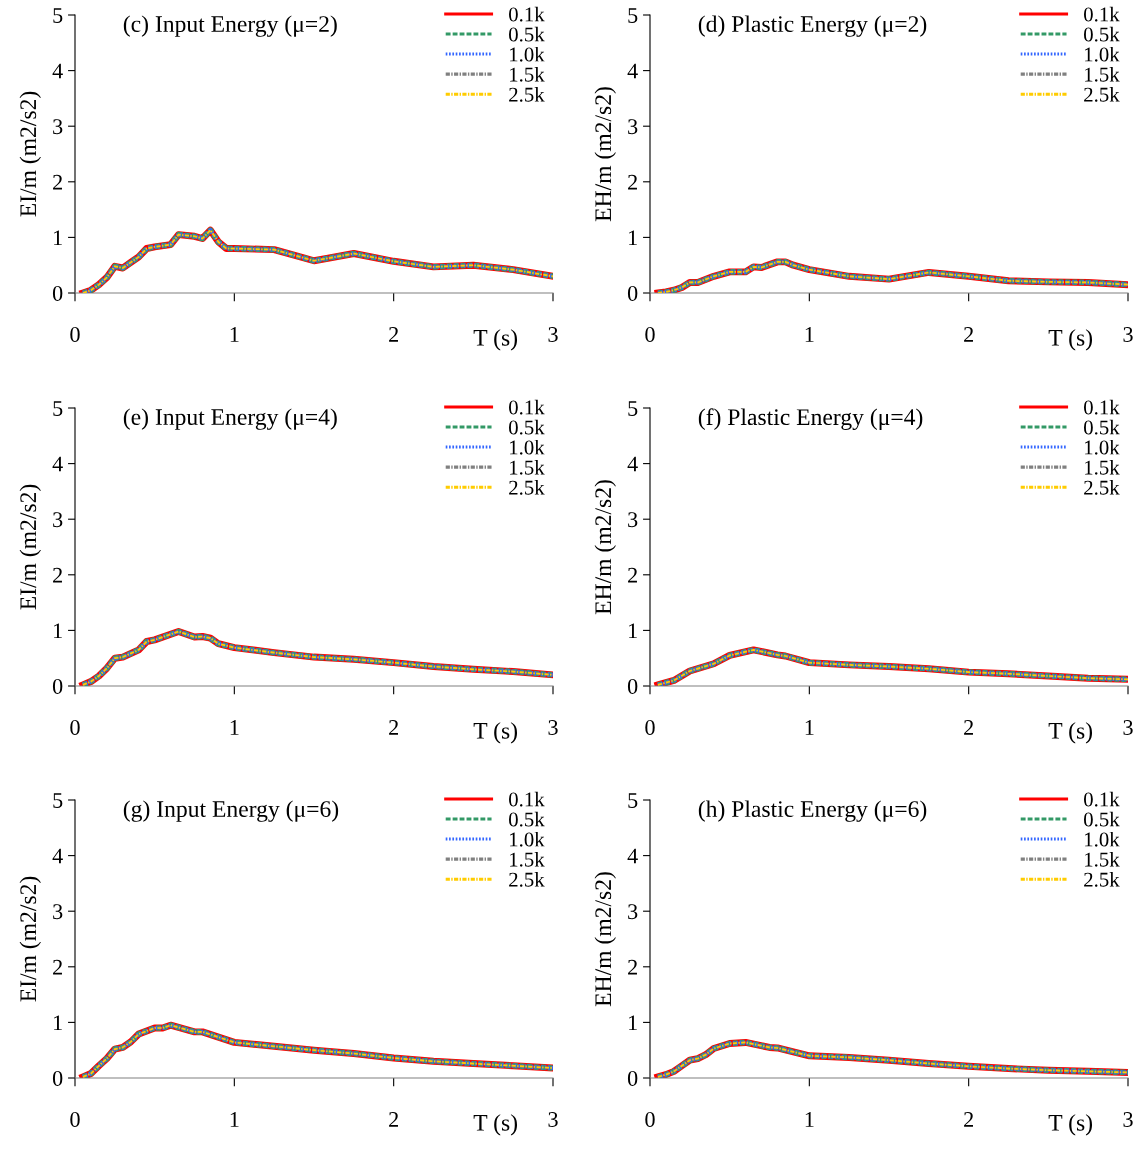 The width and height of the screenshot is (1144, 1153). Describe the element at coordinates (810, 419) in the screenshot. I see `chart-title: (f) Plastic Energy (μ=4)` at that location.